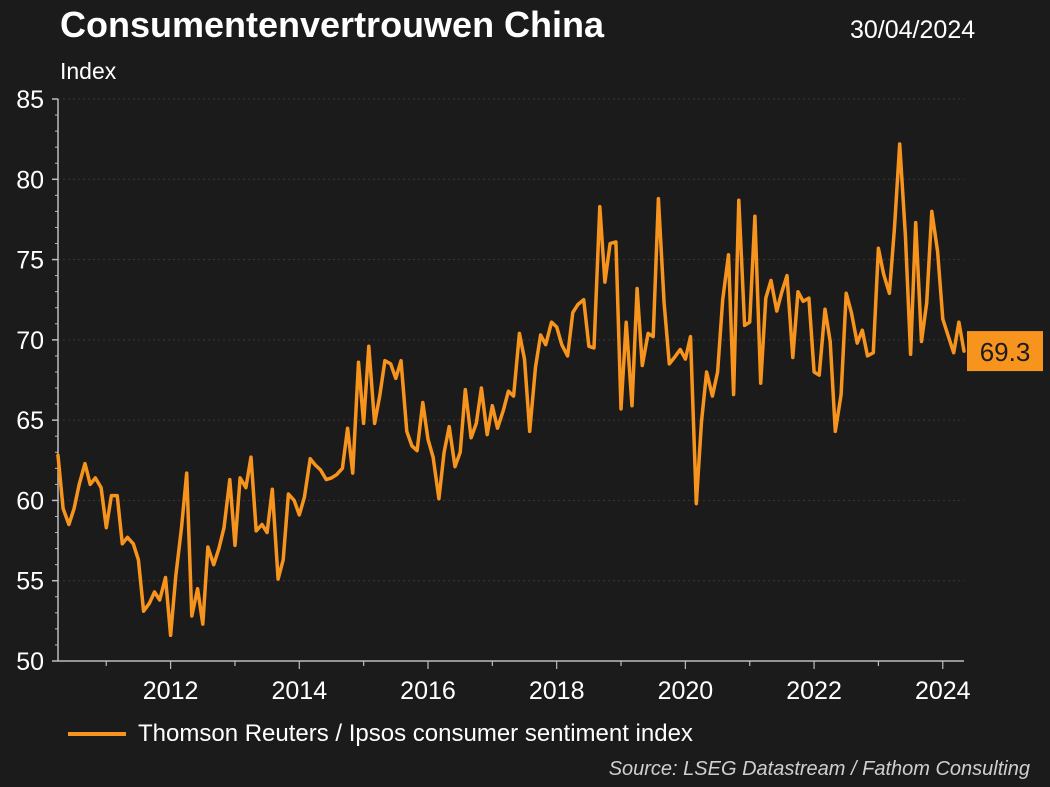  What do you see at coordinates (30, 261) in the screenshot?
I see `y-tick-label: 75` at bounding box center [30, 261].